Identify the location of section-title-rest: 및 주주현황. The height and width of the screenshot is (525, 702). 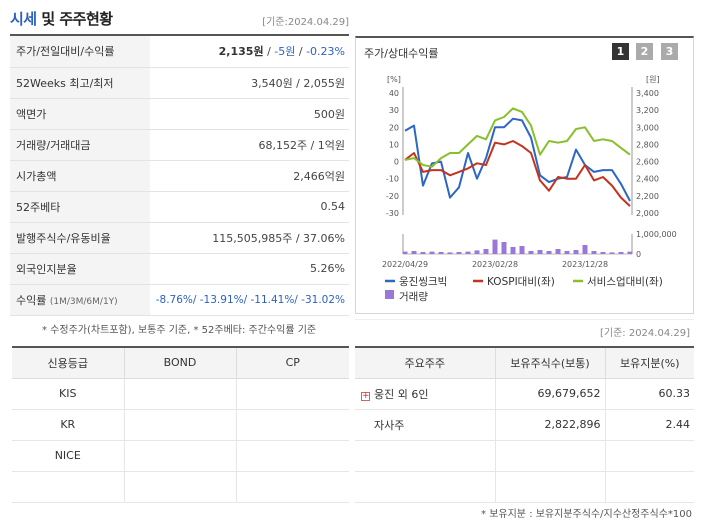
(74, 19).